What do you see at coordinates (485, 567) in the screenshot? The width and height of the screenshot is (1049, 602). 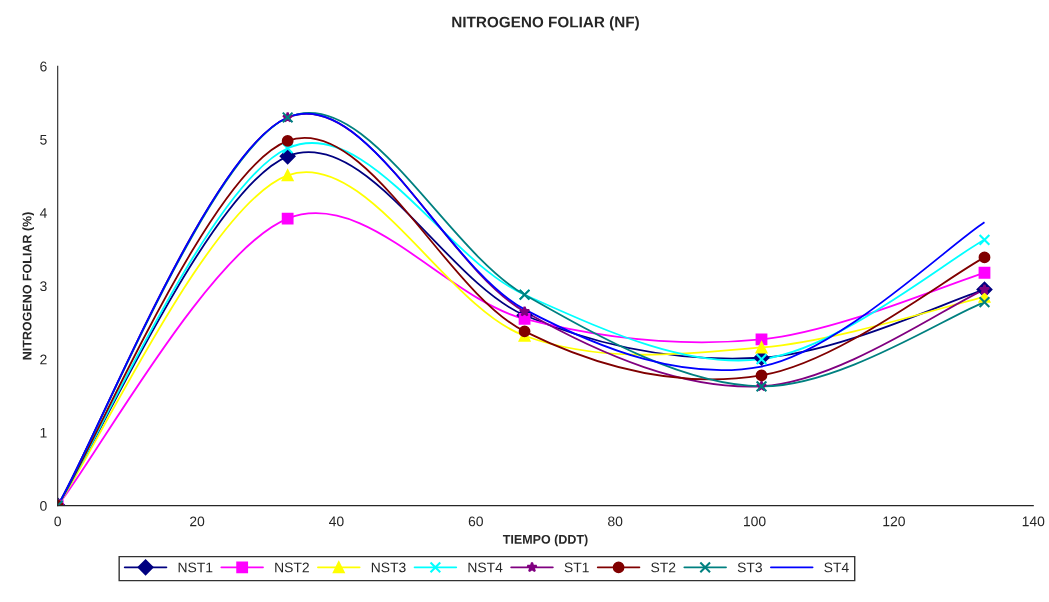 I see `legend-label: NST4` at bounding box center [485, 567].